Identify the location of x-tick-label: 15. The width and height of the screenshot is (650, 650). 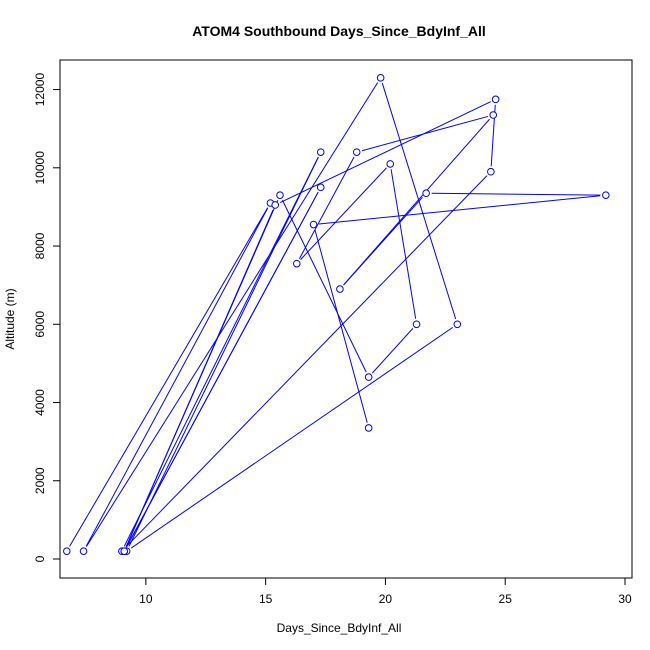
(266, 599).